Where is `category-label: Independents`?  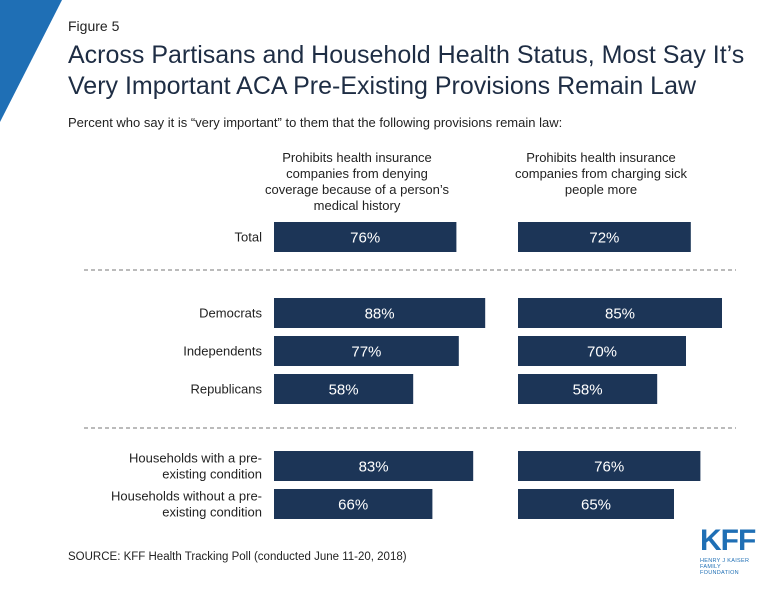
category-label: Independents is located at coordinates (222, 351).